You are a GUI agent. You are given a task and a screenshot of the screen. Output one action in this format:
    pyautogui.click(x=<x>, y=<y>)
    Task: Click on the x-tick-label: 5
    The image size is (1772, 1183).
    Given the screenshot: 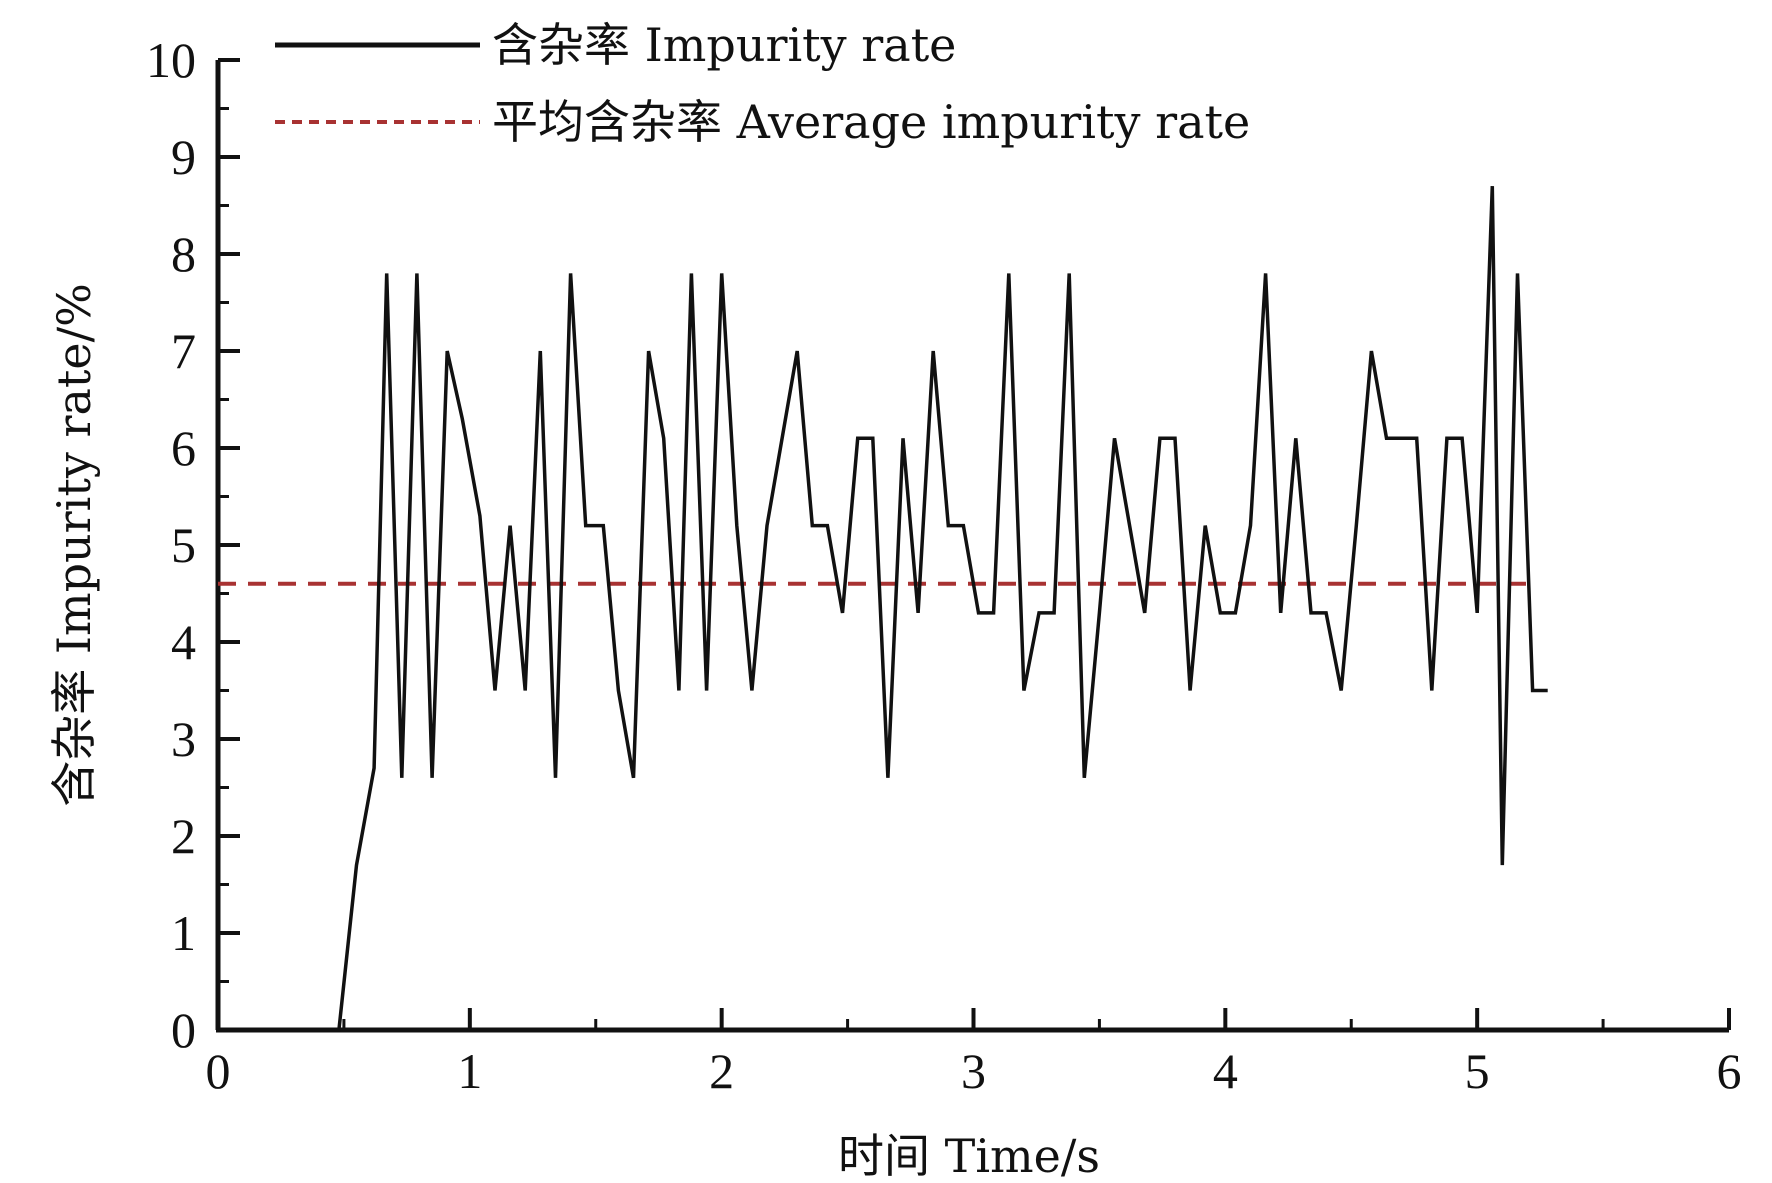 What is the action you would take?
    pyautogui.click(x=1477, y=1071)
    